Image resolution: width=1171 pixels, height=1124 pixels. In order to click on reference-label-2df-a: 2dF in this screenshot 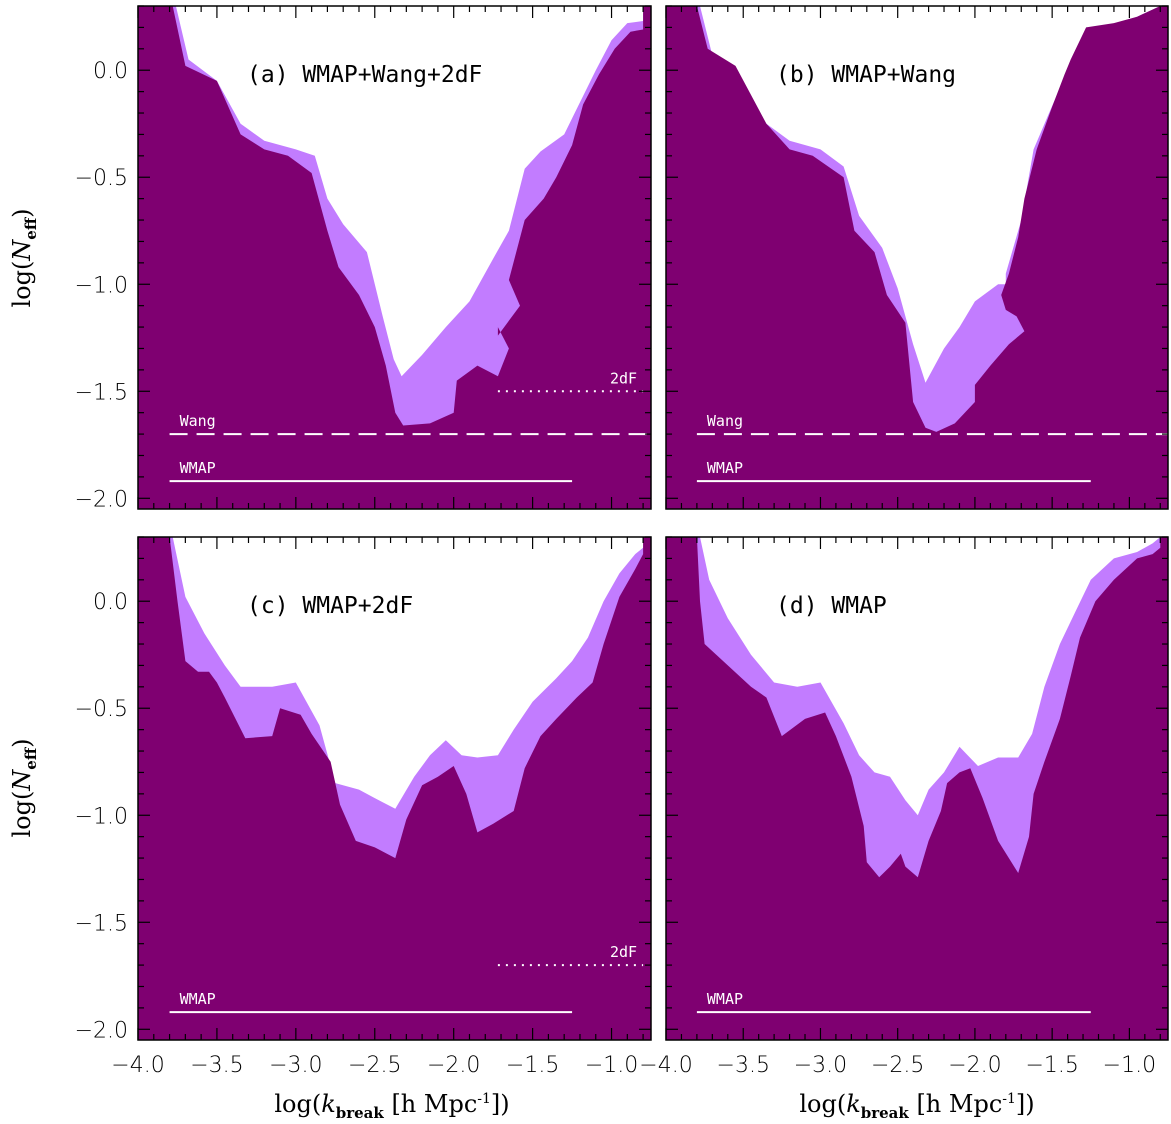, I will do `click(623, 378)`.